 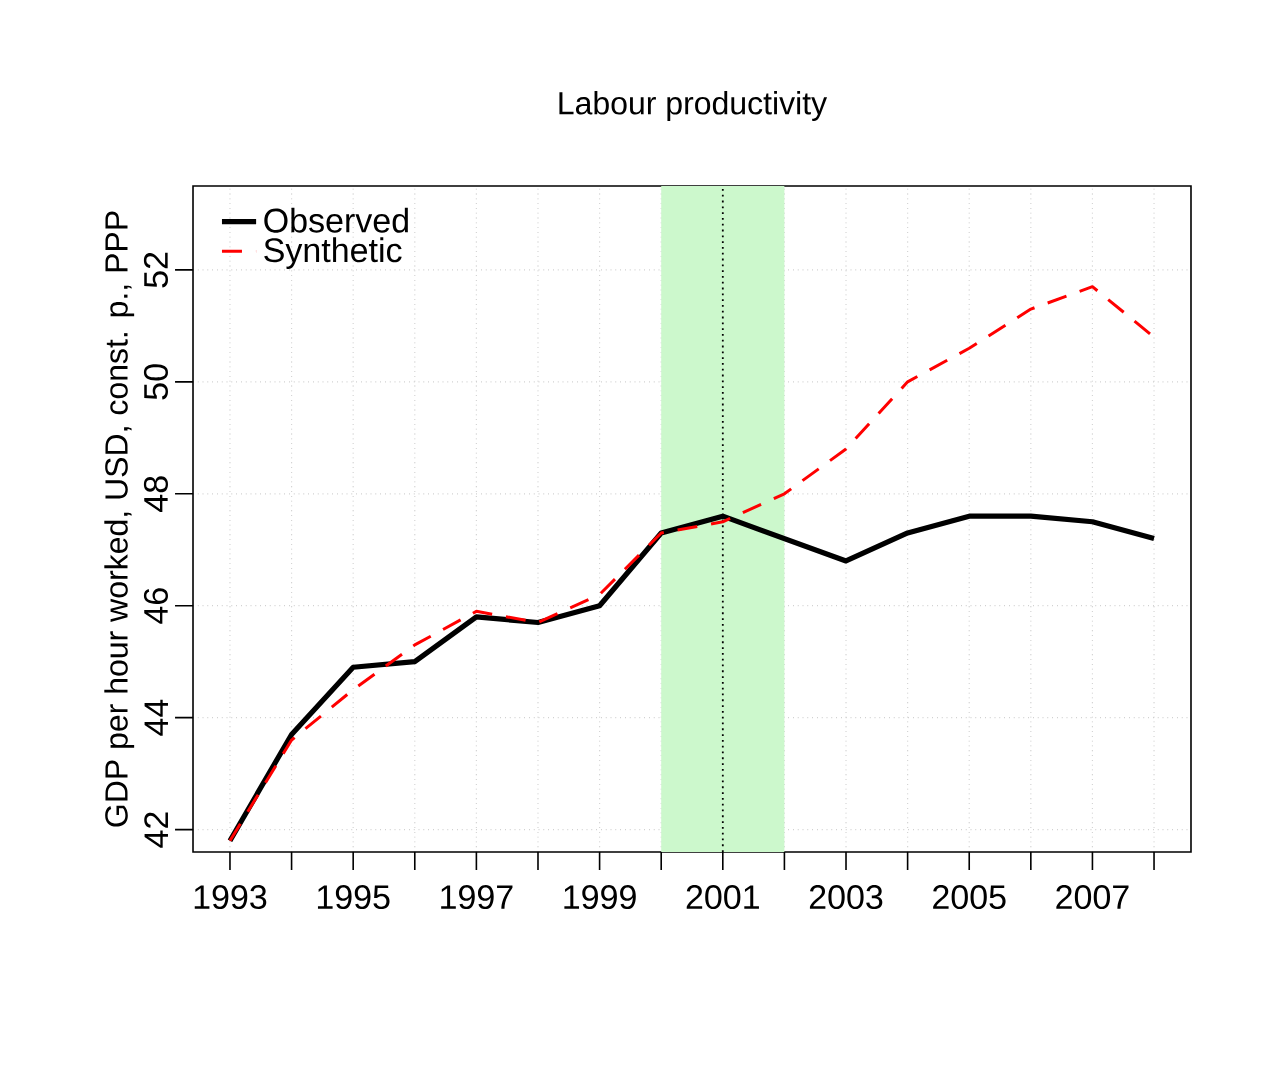 I want to click on y-tick-label: 46, so click(x=155, y=606).